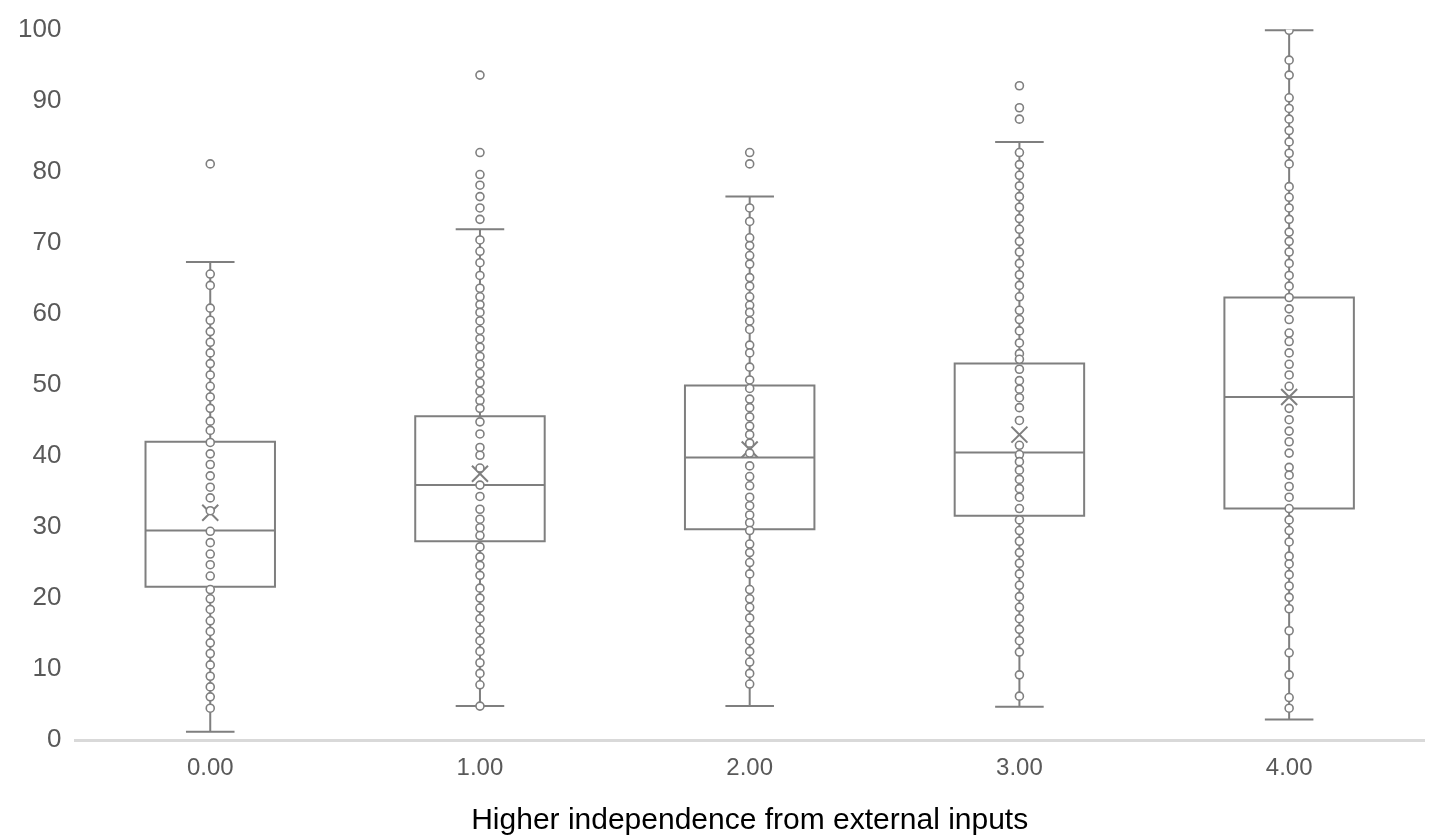  Describe the element at coordinates (47, 454) in the screenshot. I see `y-tick-label: 40` at that location.